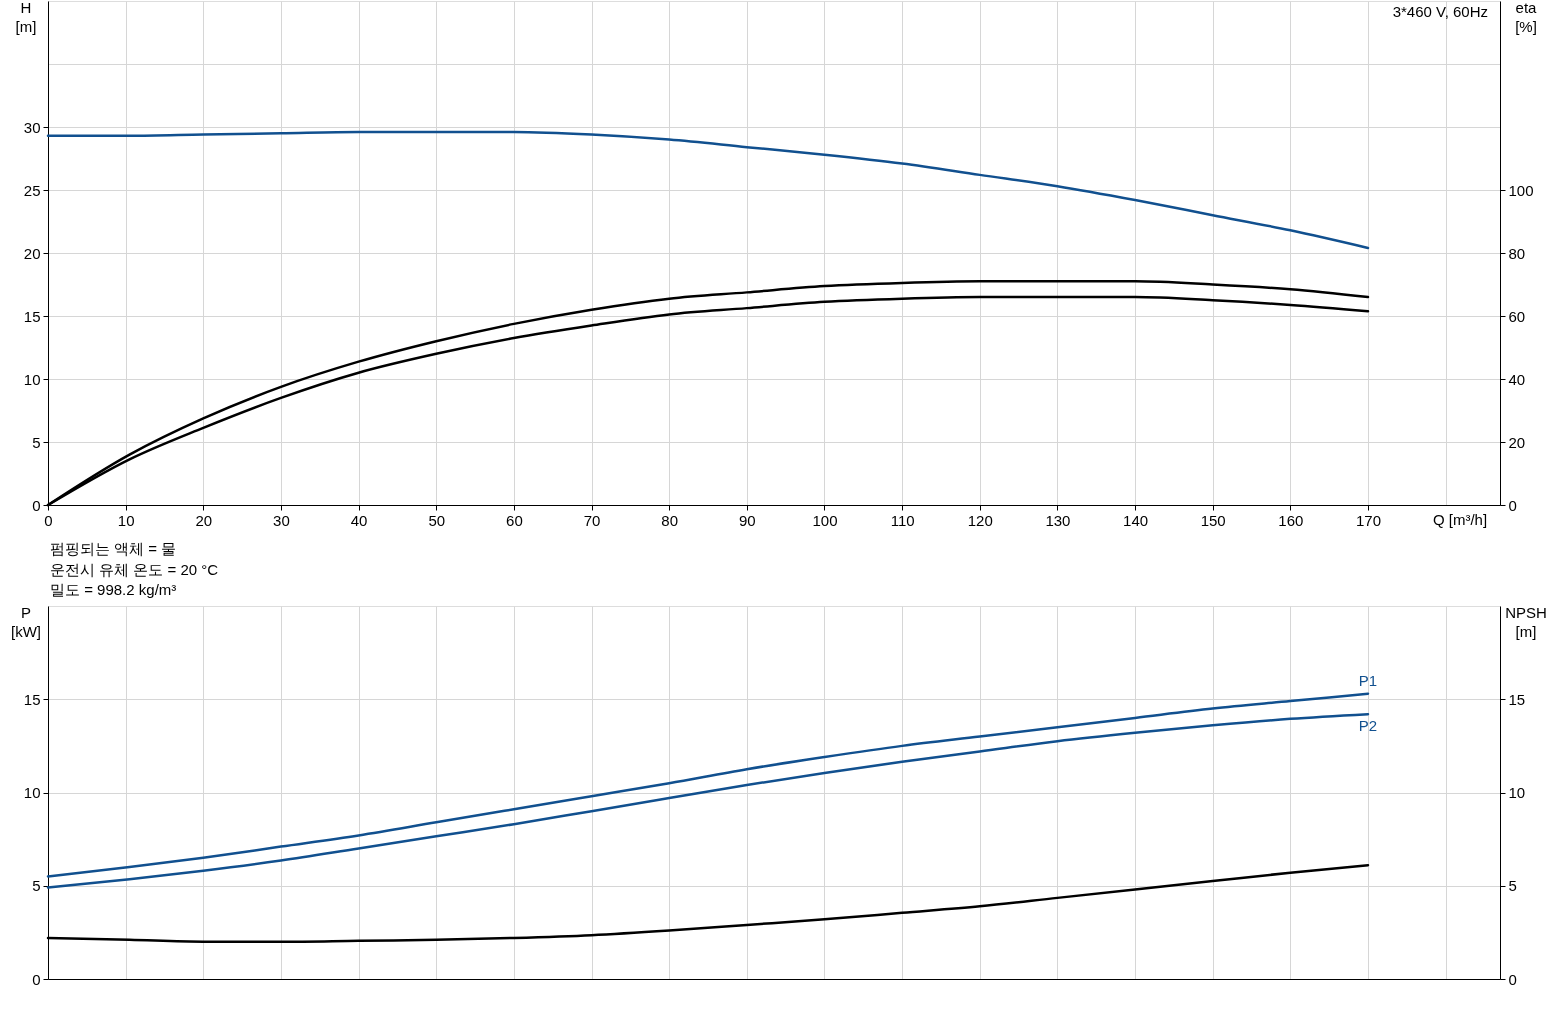 The image size is (1560, 1009). What do you see at coordinates (1136, 520) in the screenshot?
I see `x-tick-label: 140` at bounding box center [1136, 520].